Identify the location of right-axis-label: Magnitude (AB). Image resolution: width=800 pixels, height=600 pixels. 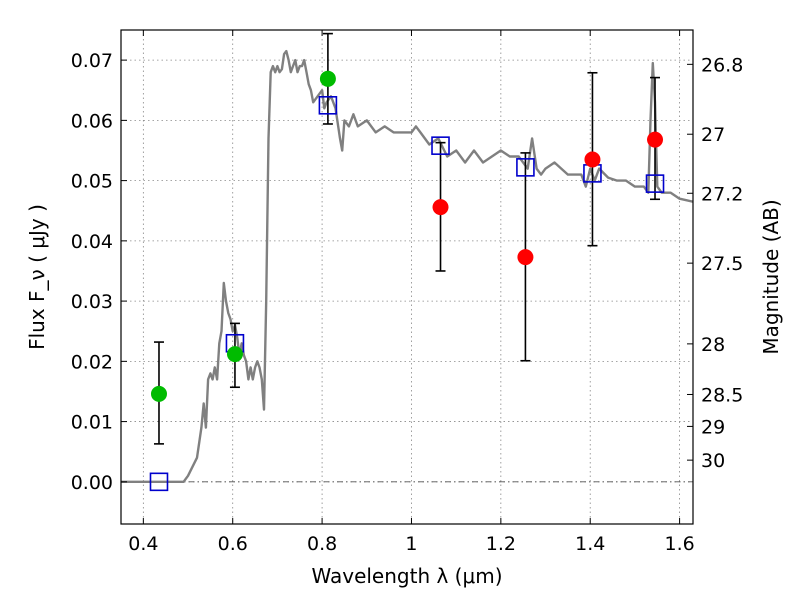
(771, 276).